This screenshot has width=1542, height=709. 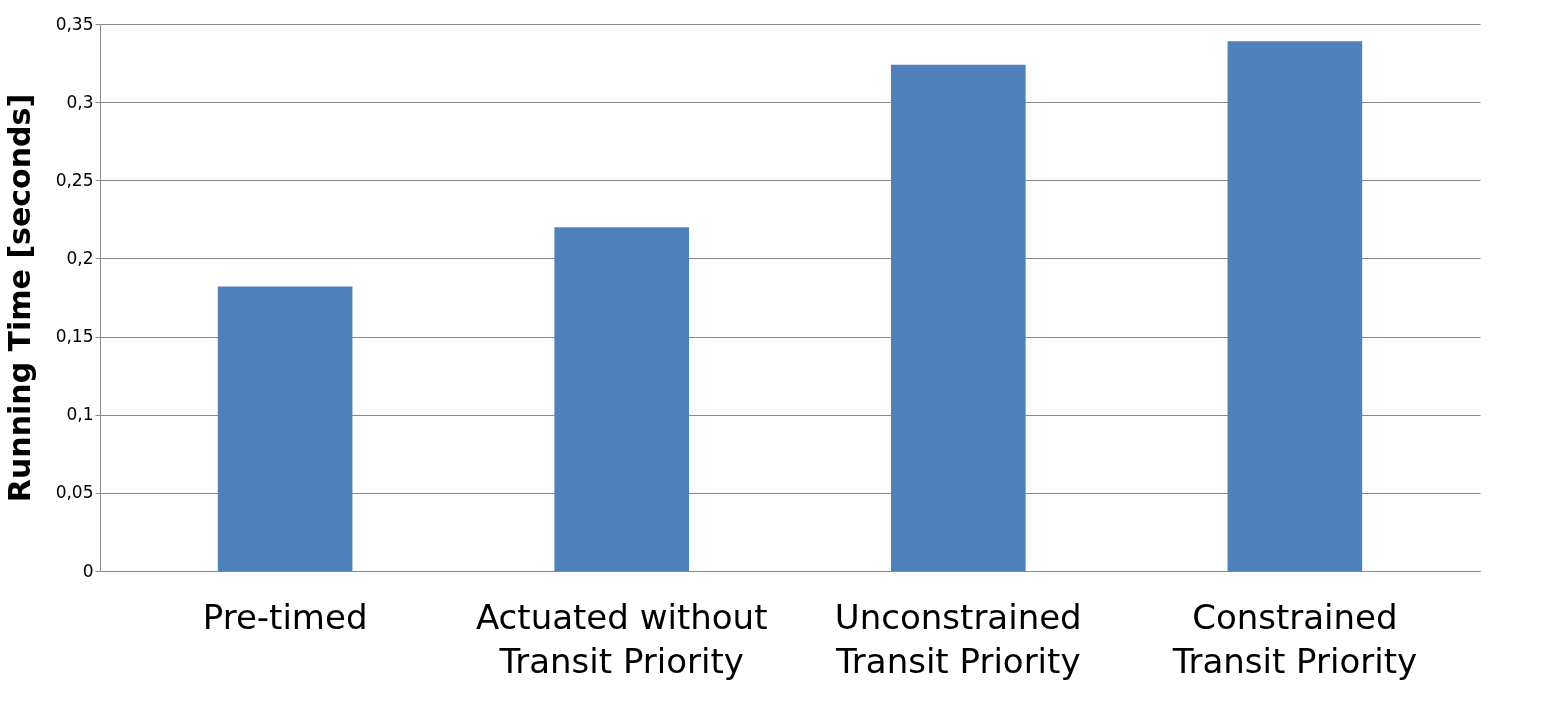 What do you see at coordinates (74, 23) in the screenshot?
I see `y-tick-label: 0,35` at bounding box center [74, 23].